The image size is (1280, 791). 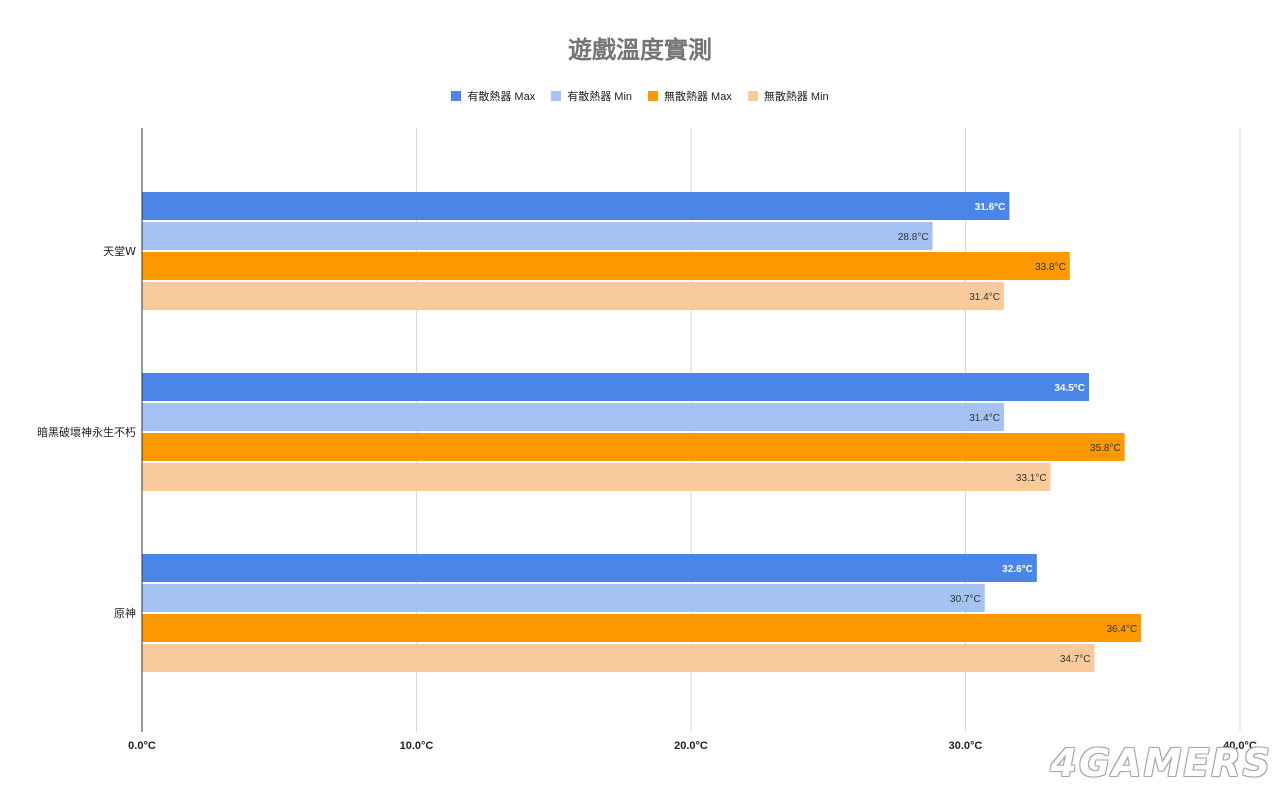 What do you see at coordinates (86, 432) in the screenshot?
I see `category-label: 暗黑破壞神永生不朽` at bounding box center [86, 432].